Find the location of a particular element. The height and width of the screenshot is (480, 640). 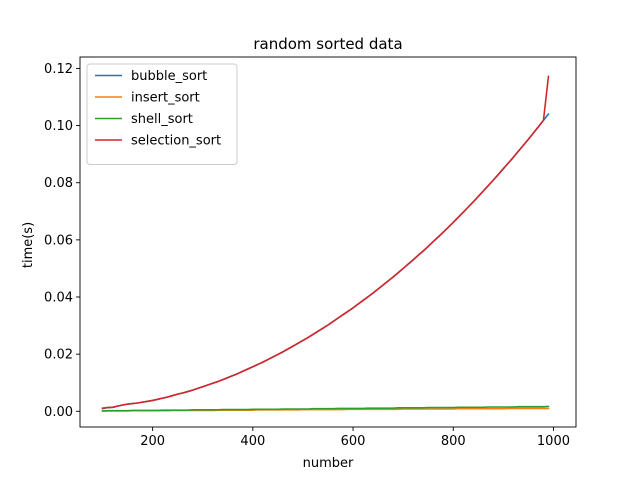

x-tick-label-1000: 1000 is located at coordinates (553, 441).